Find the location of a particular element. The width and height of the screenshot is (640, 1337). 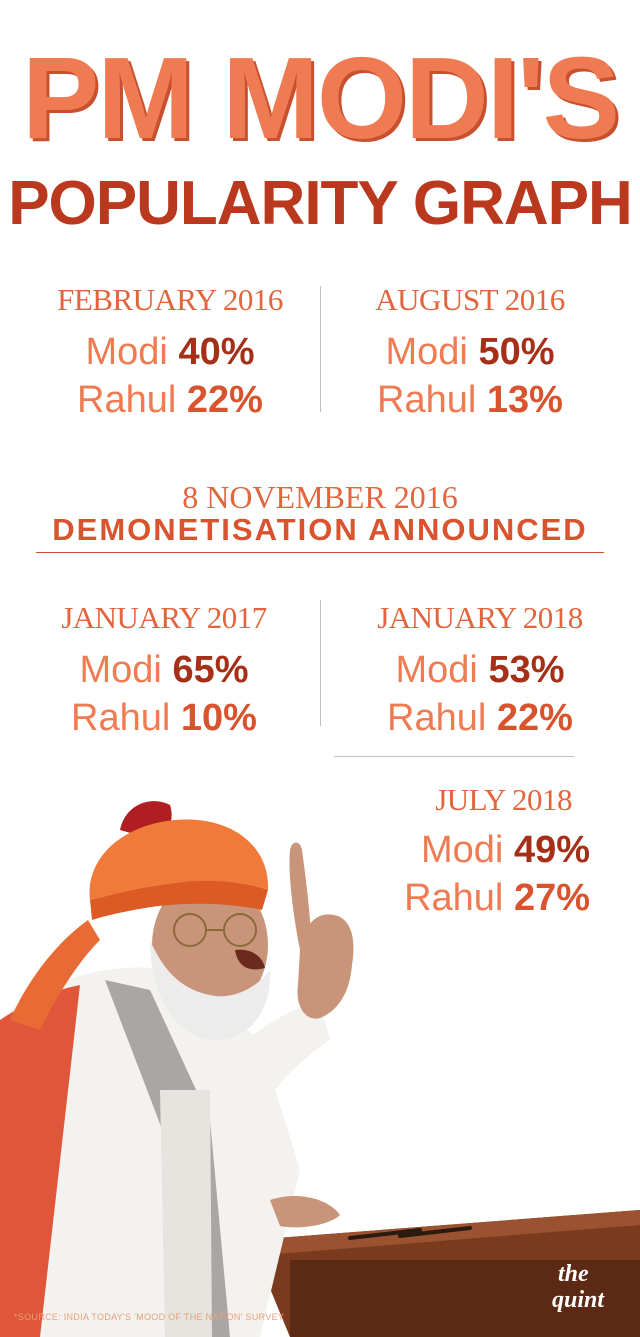

modi-value: 53% is located at coordinates (526, 670).